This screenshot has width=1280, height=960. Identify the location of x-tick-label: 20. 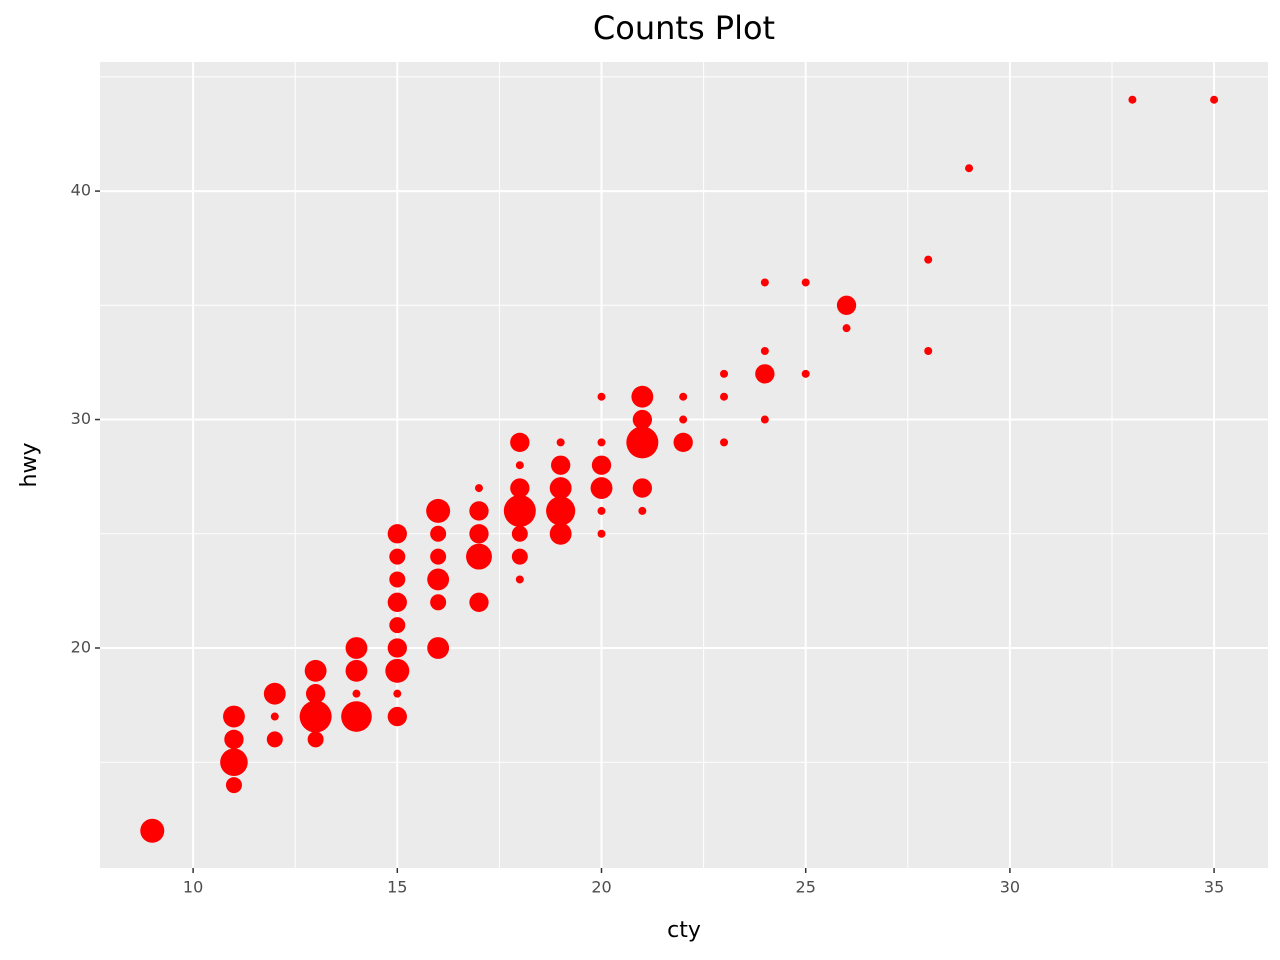
(601, 887).